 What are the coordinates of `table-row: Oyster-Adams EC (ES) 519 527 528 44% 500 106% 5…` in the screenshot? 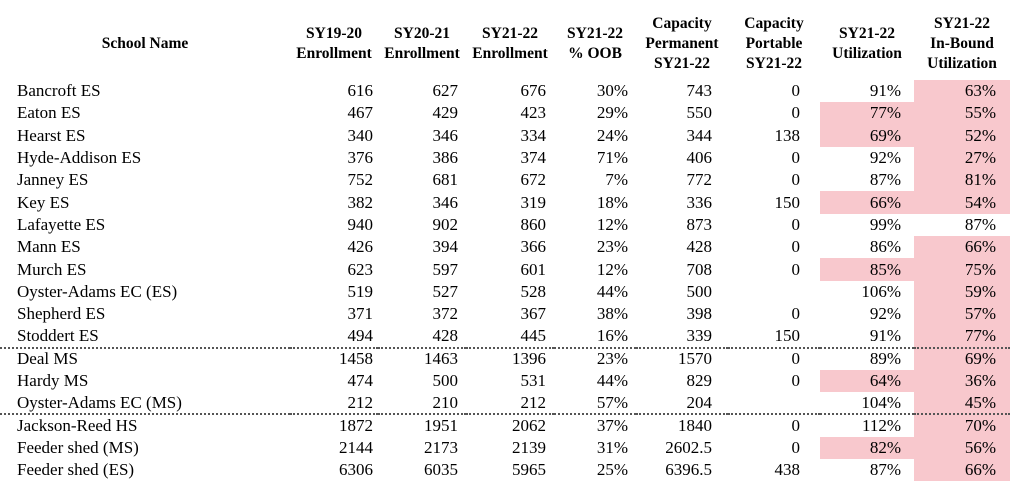 It's located at (512, 291).